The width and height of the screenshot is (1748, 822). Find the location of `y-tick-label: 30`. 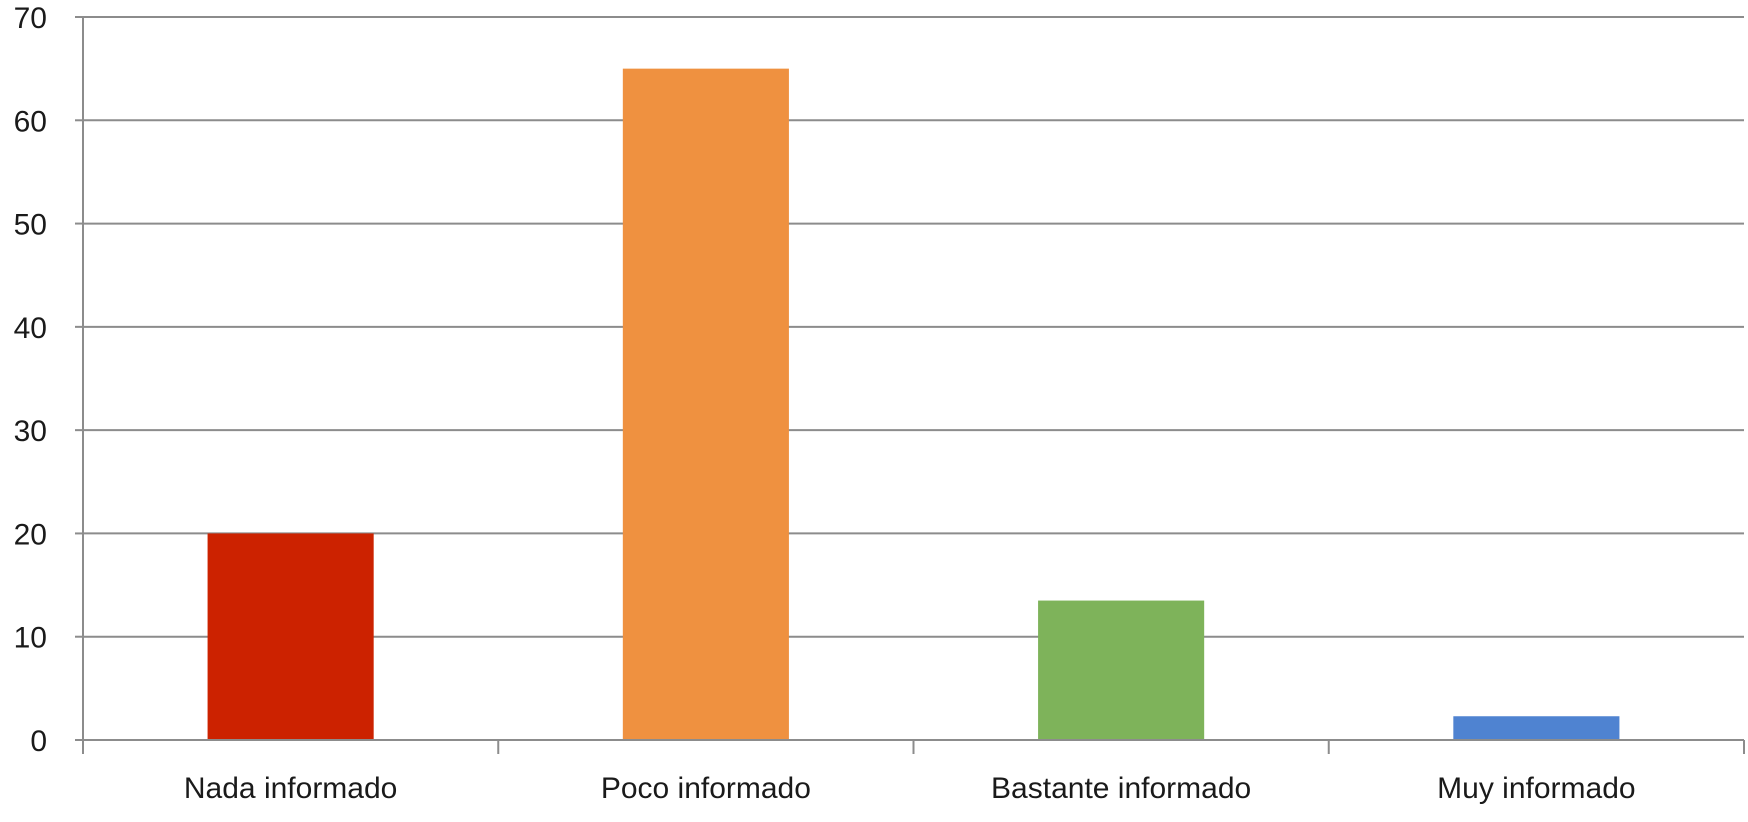

y-tick-label: 30 is located at coordinates (30, 431).